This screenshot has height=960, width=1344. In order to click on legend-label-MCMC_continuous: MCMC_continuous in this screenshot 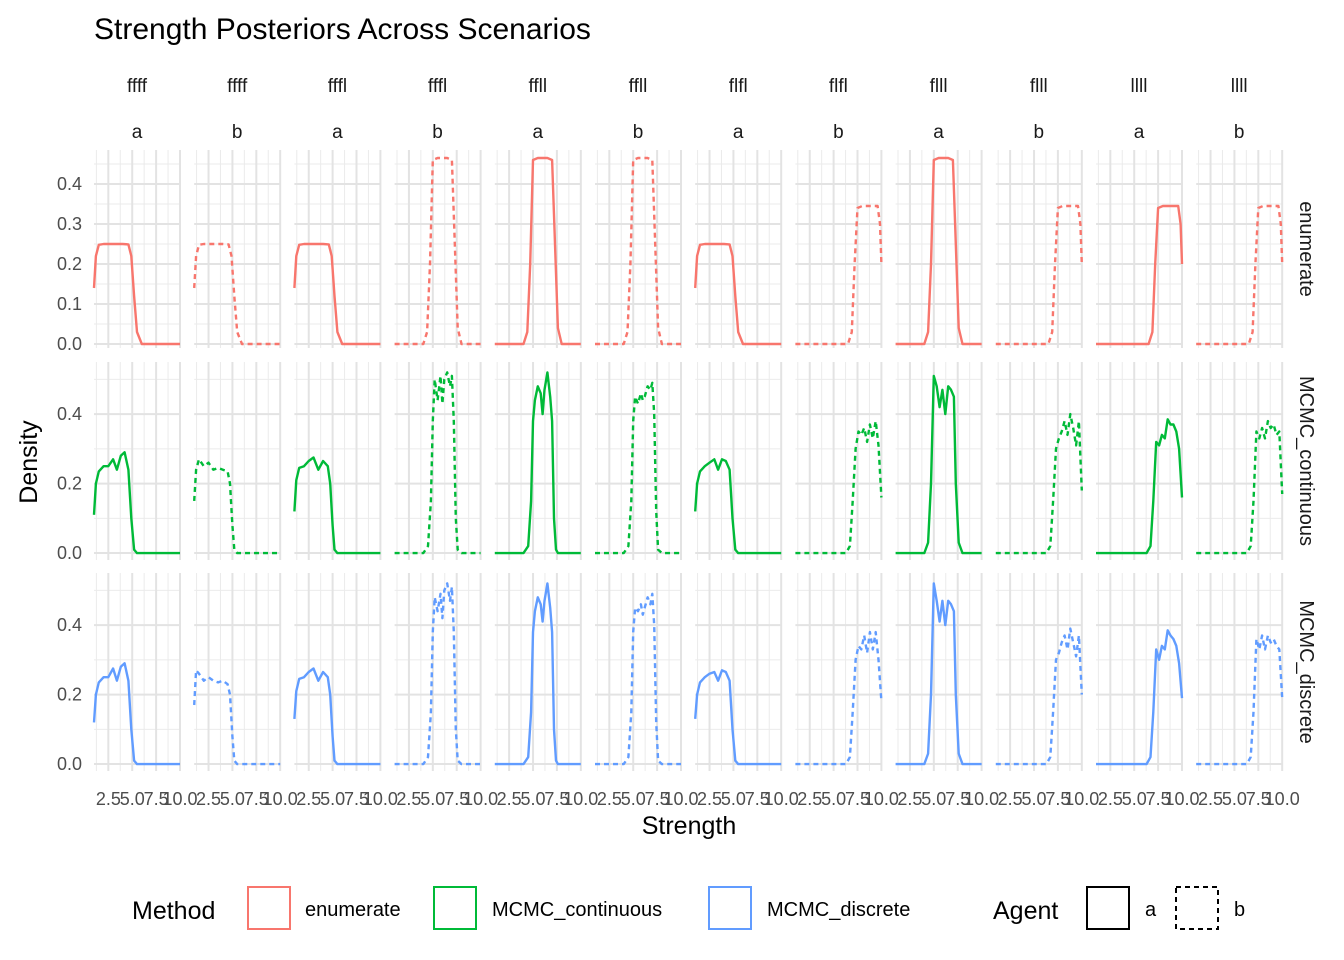, I will do `click(577, 910)`.